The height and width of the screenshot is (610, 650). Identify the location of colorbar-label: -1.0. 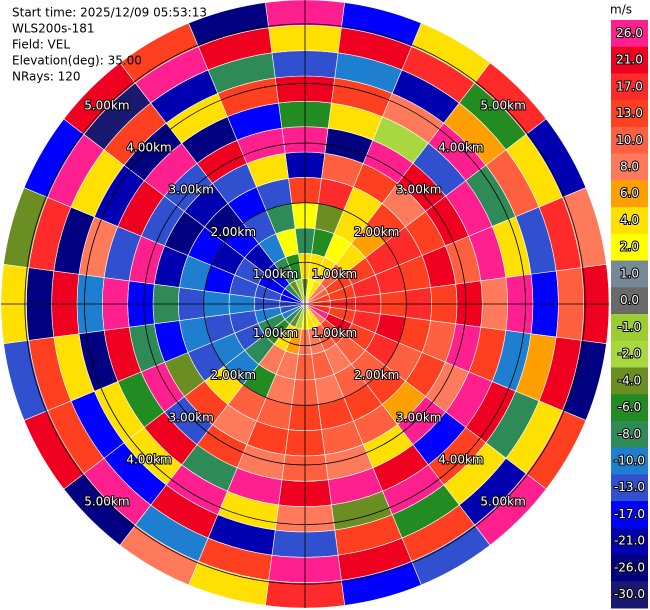
(629, 327).